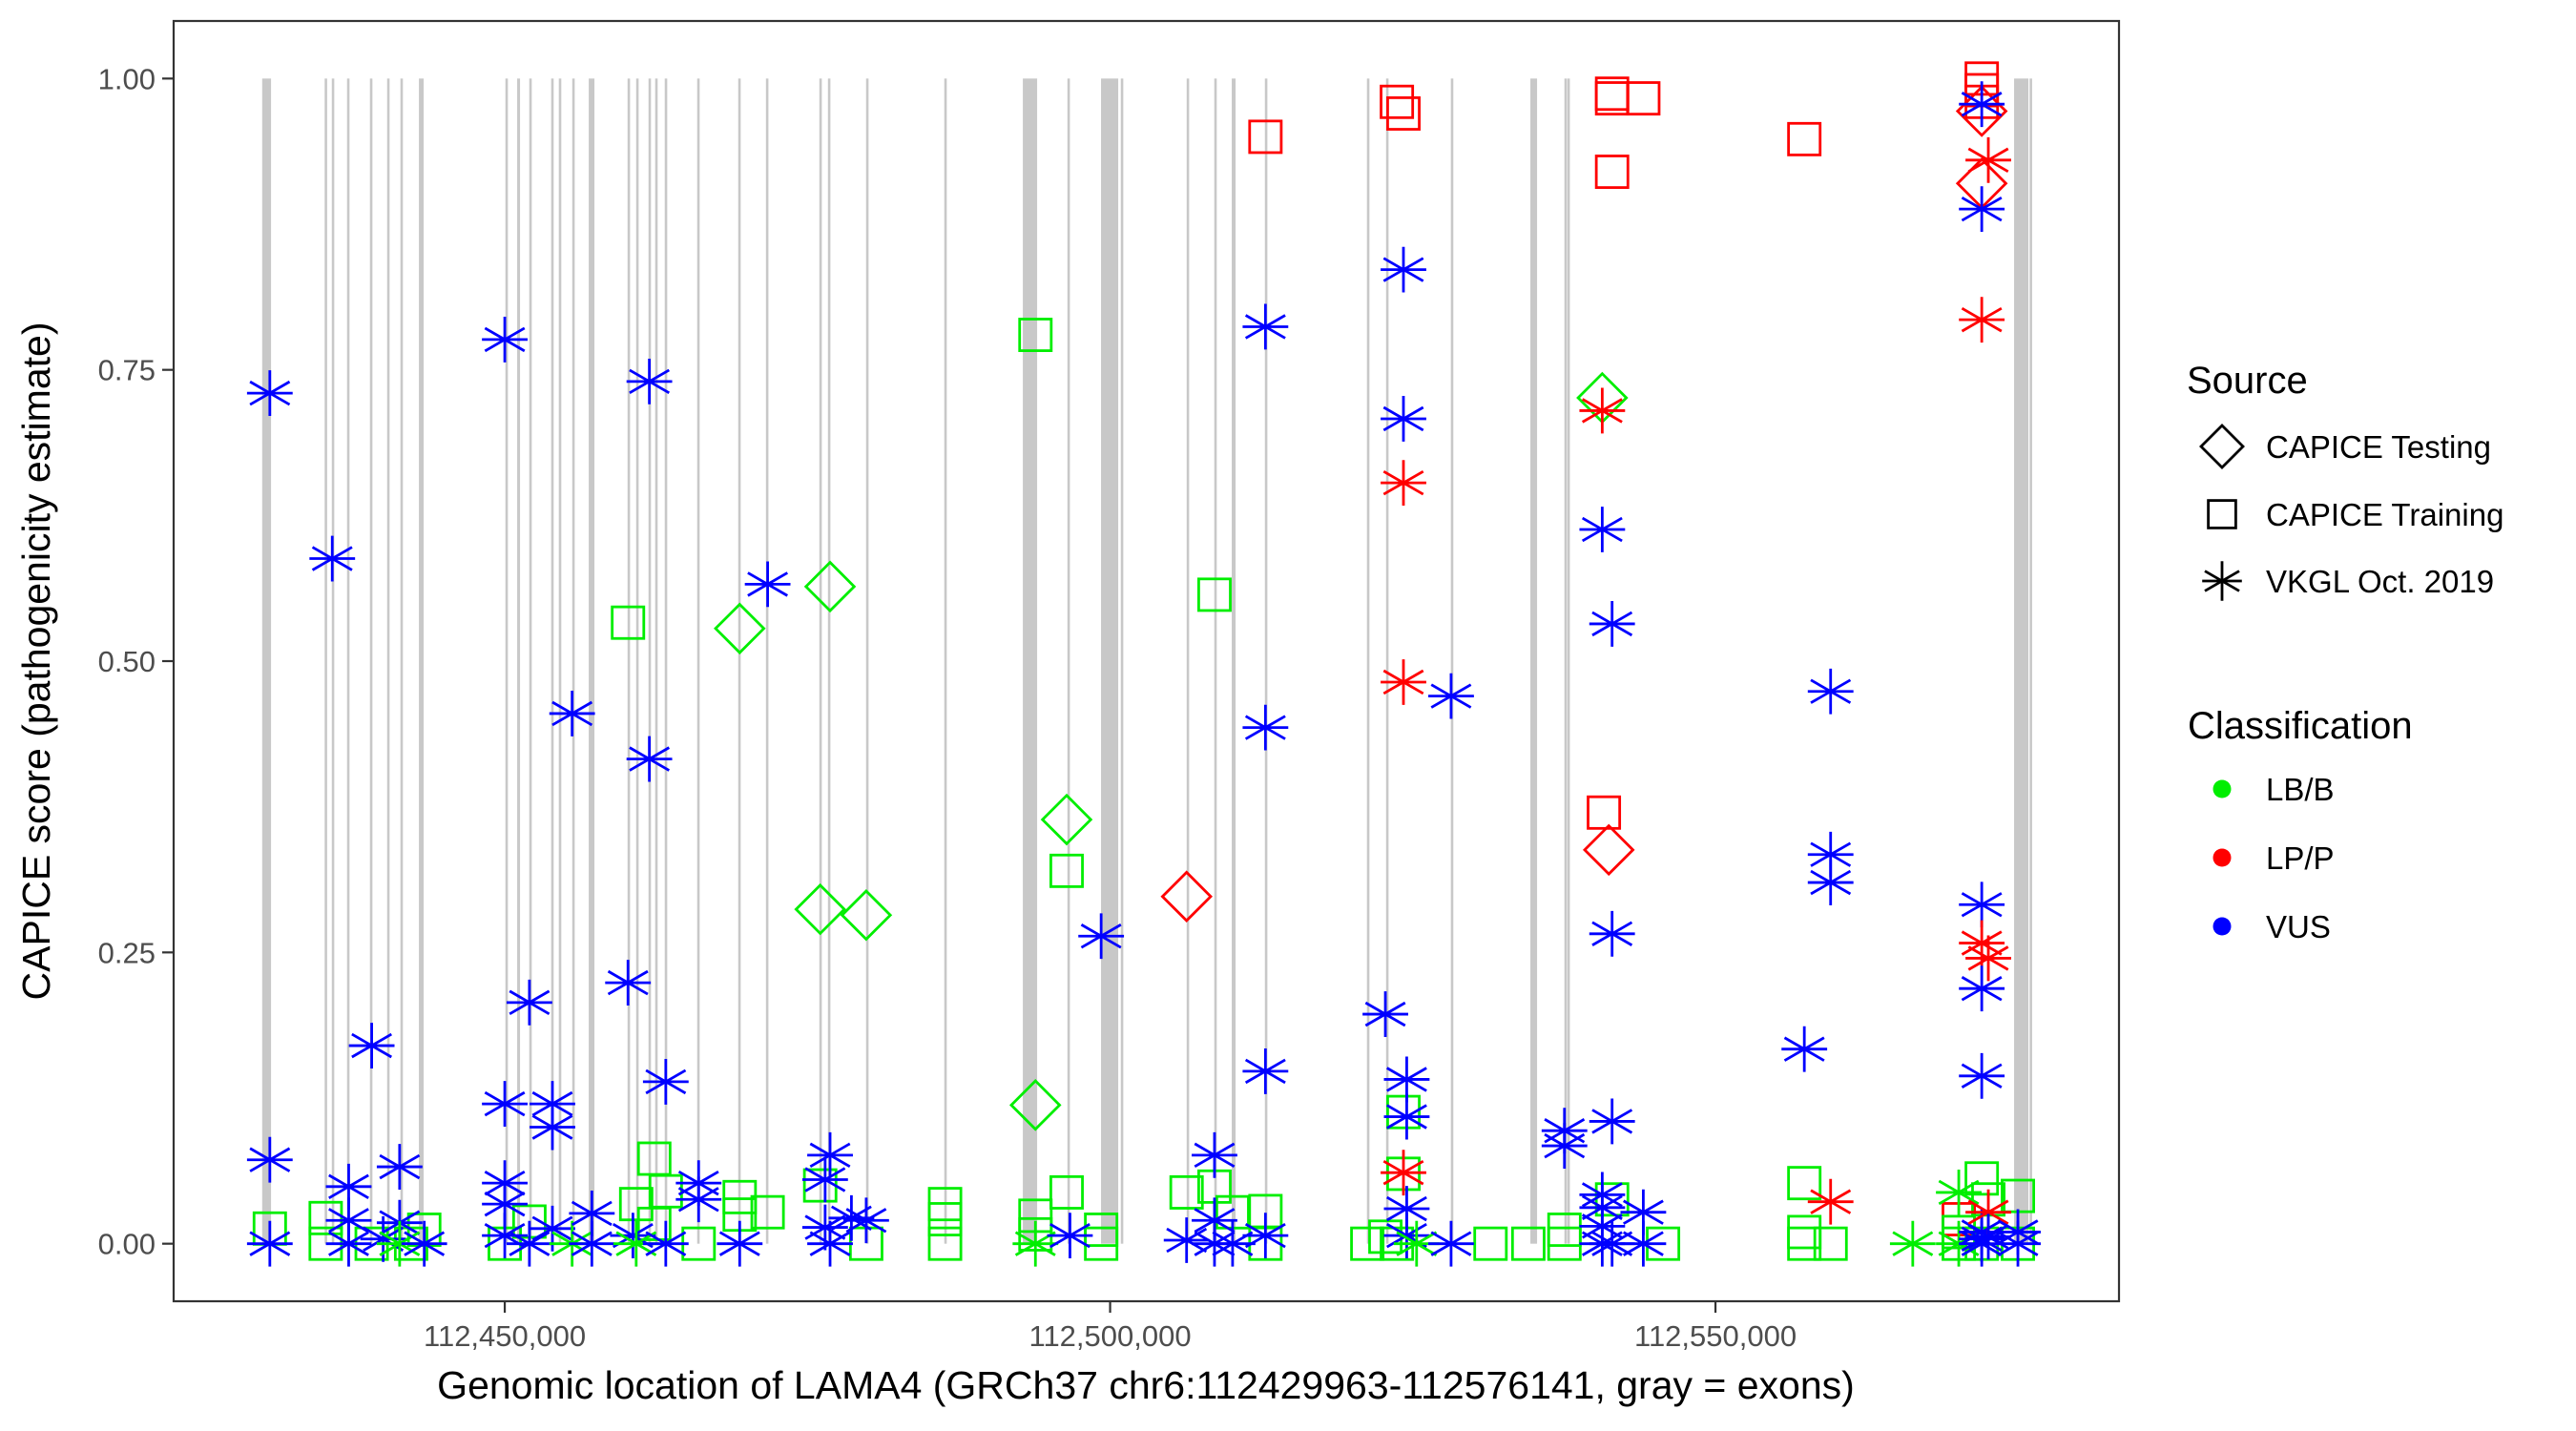  What do you see at coordinates (136, 661) in the screenshot?
I see `y-axis: 0.00 0.25 0.50 0.75 1.00` at bounding box center [136, 661].